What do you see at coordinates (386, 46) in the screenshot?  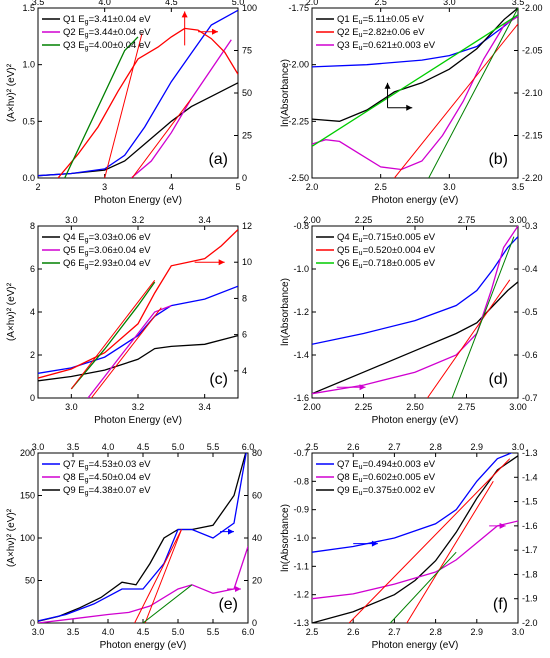 I see `legend-entry: Q3 Eu=0.621±0.003 eV` at bounding box center [386, 46].